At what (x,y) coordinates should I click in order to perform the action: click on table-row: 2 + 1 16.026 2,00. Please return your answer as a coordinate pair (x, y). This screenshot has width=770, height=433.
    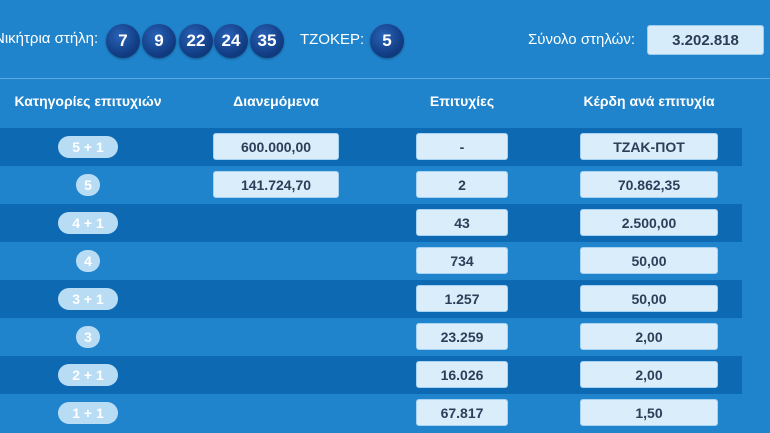
    Looking at the image, I should click on (371, 375).